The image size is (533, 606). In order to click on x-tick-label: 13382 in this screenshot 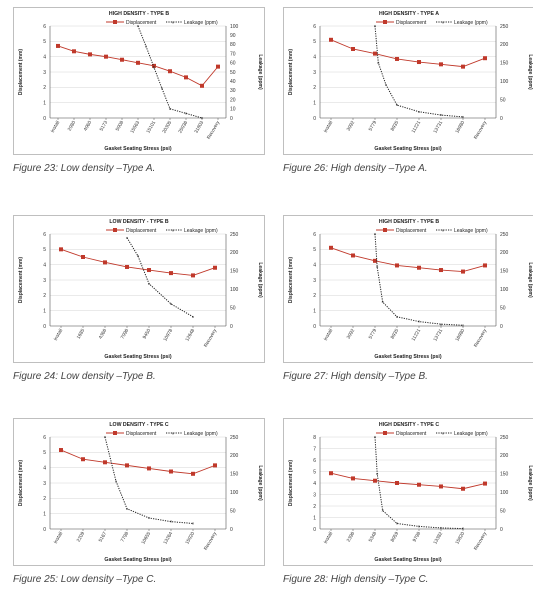, I will do `click(438, 538)`.